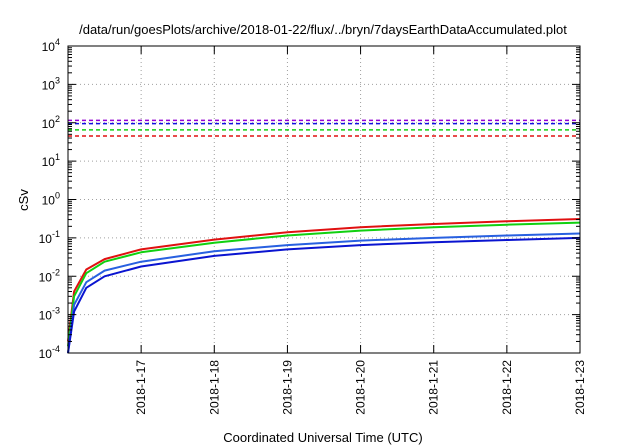 This screenshot has height=448, width=640. I want to click on y-tick-label: 10⁻³, so click(49, 314).